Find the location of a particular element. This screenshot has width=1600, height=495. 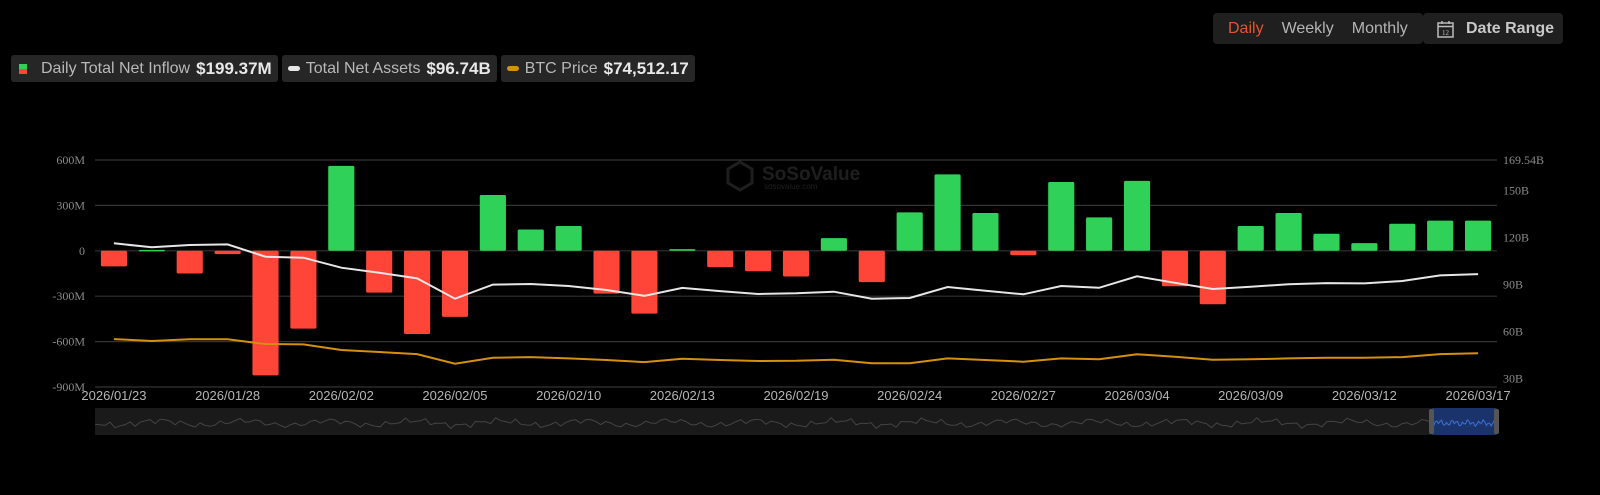

legend-label: Daily Total Net Inflow is located at coordinates (116, 68).